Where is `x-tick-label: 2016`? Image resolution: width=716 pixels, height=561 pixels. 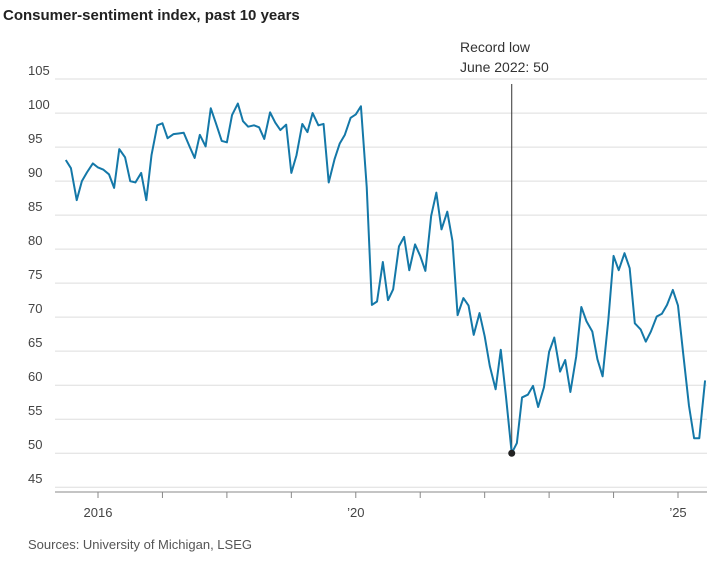
x-tick-label: 2016 is located at coordinates (98, 512).